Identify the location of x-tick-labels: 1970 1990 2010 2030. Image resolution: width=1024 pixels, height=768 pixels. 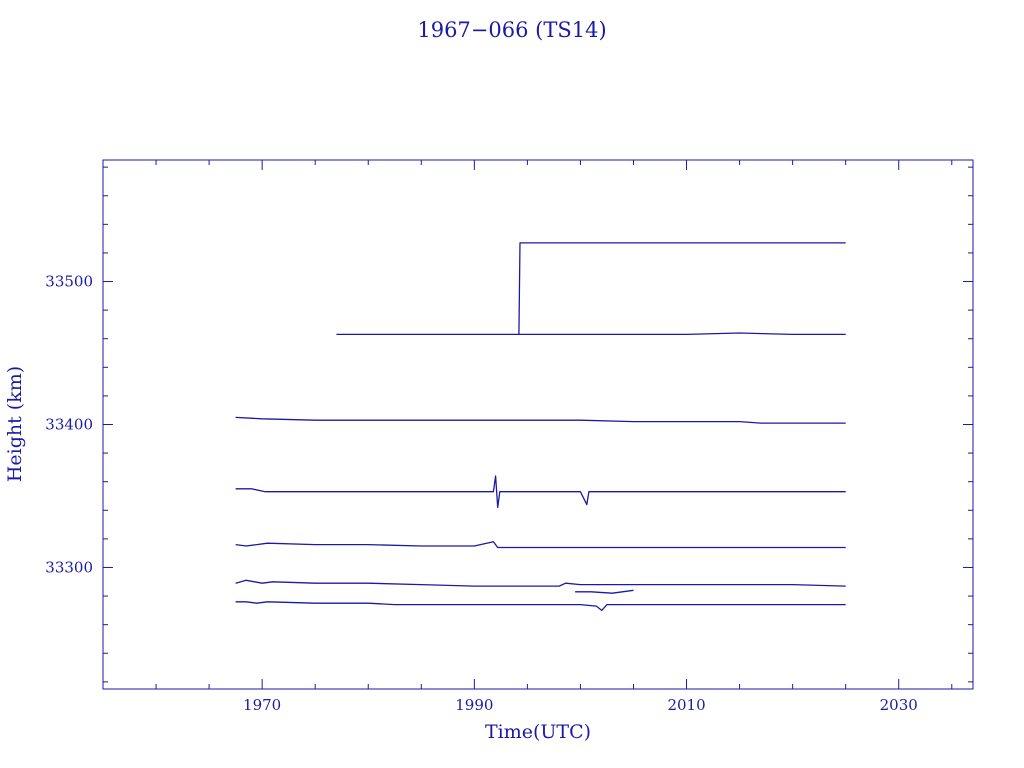
(580, 705).